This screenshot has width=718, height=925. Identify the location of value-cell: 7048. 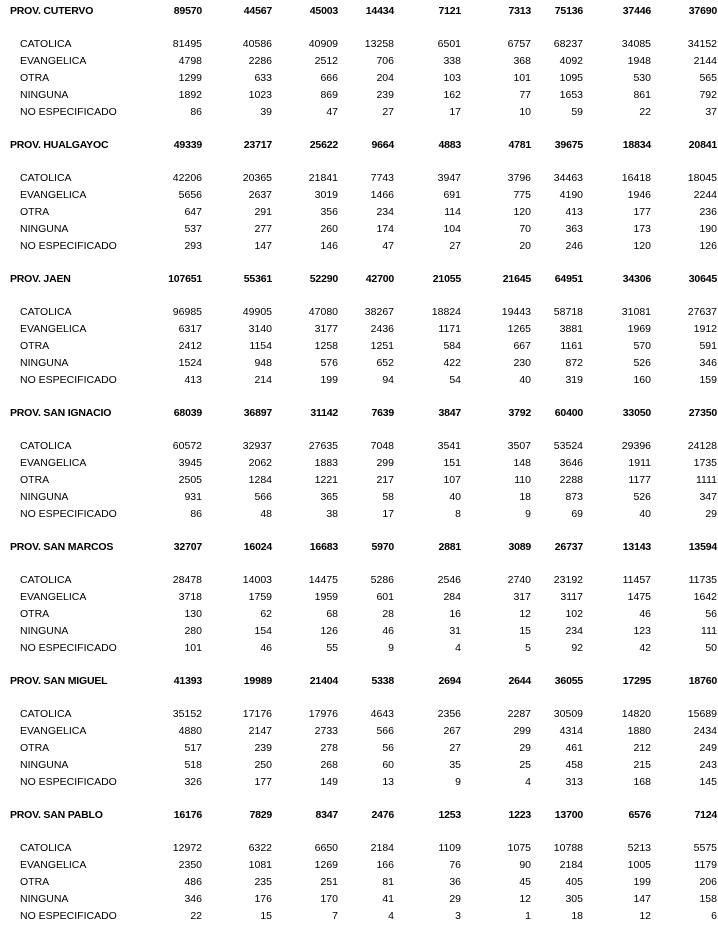
(382, 446).